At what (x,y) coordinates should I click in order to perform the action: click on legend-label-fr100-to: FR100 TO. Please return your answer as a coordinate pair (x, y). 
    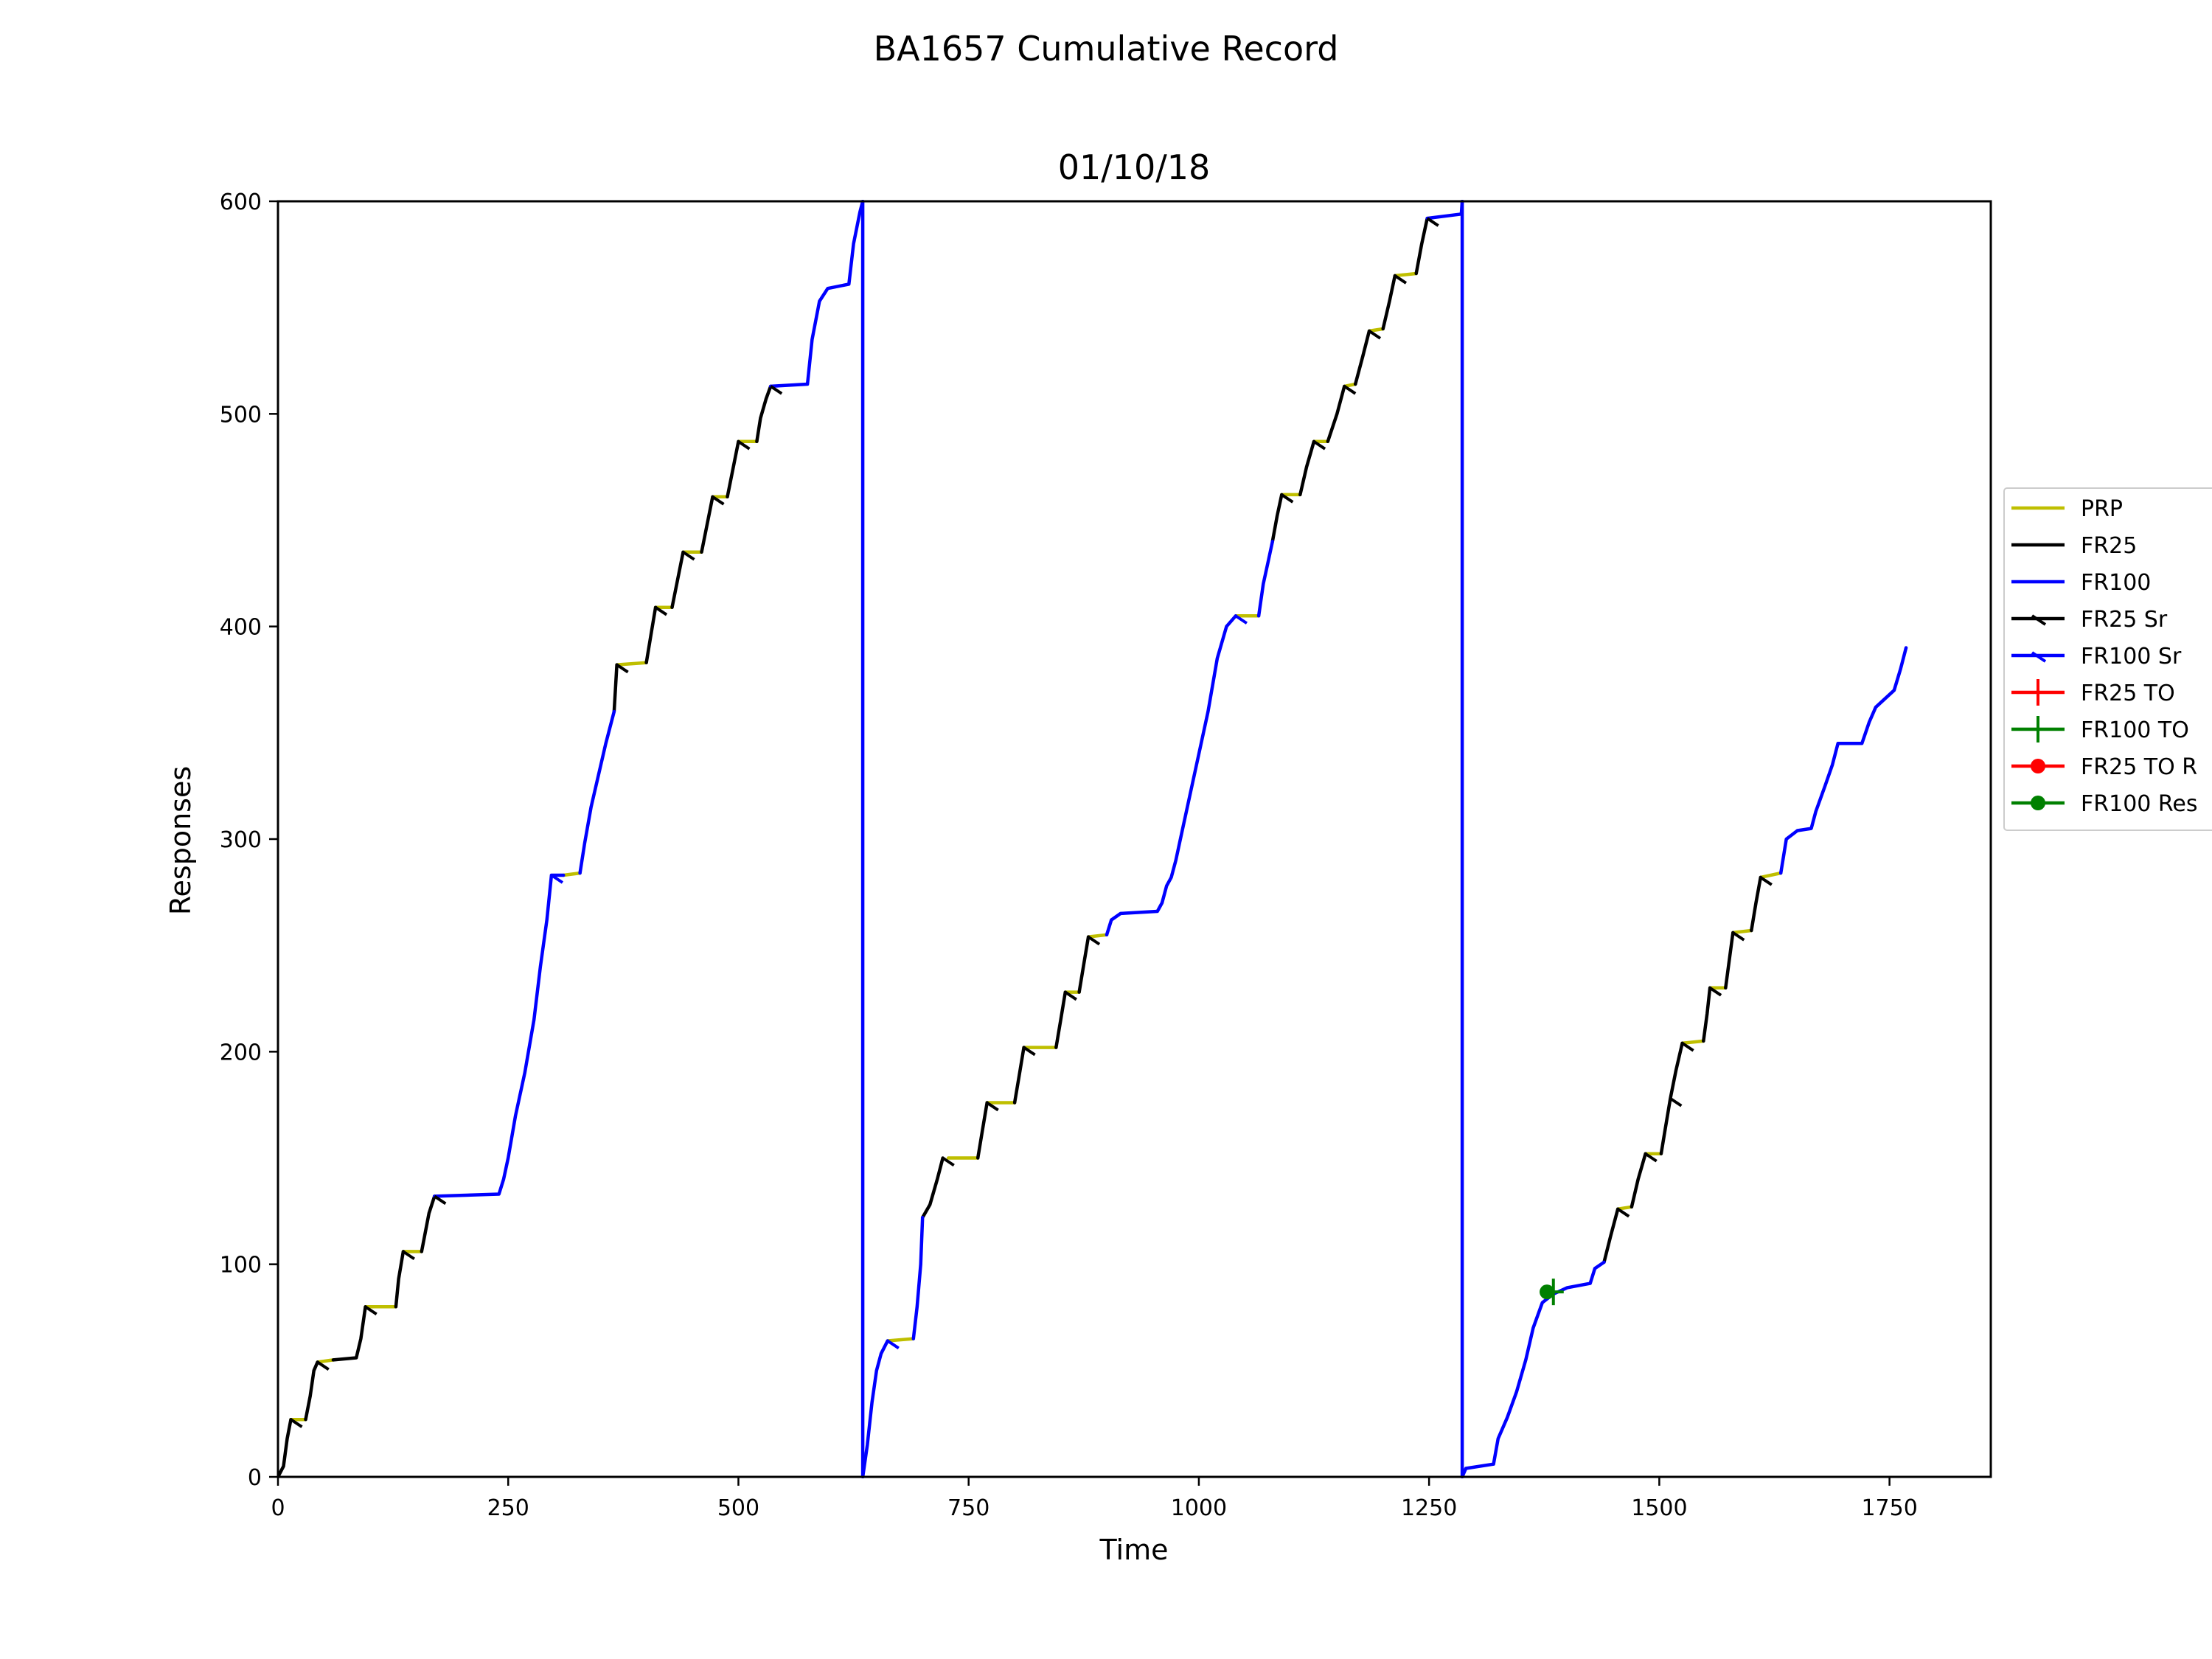
    Looking at the image, I should click on (2135, 730).